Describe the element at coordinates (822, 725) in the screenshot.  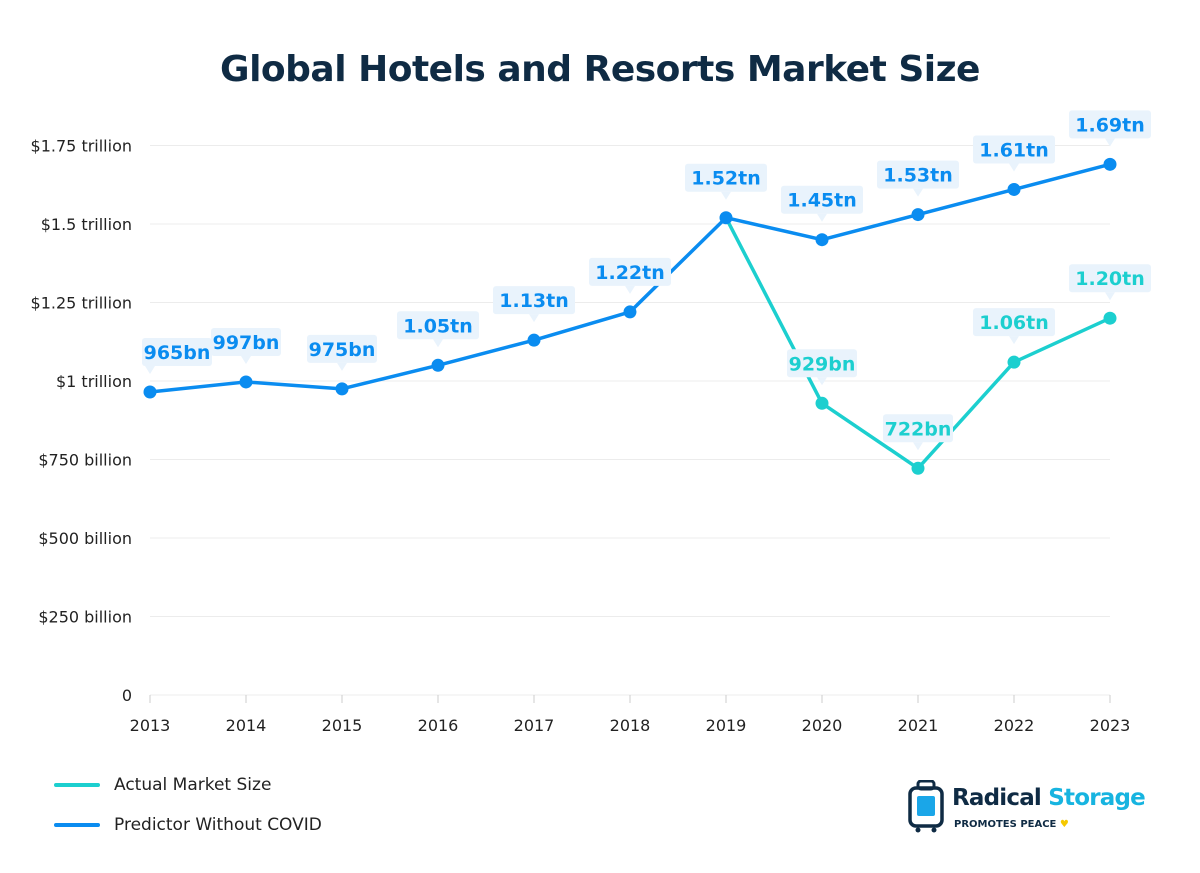
I see `x-tick-label: 2020` at that location.